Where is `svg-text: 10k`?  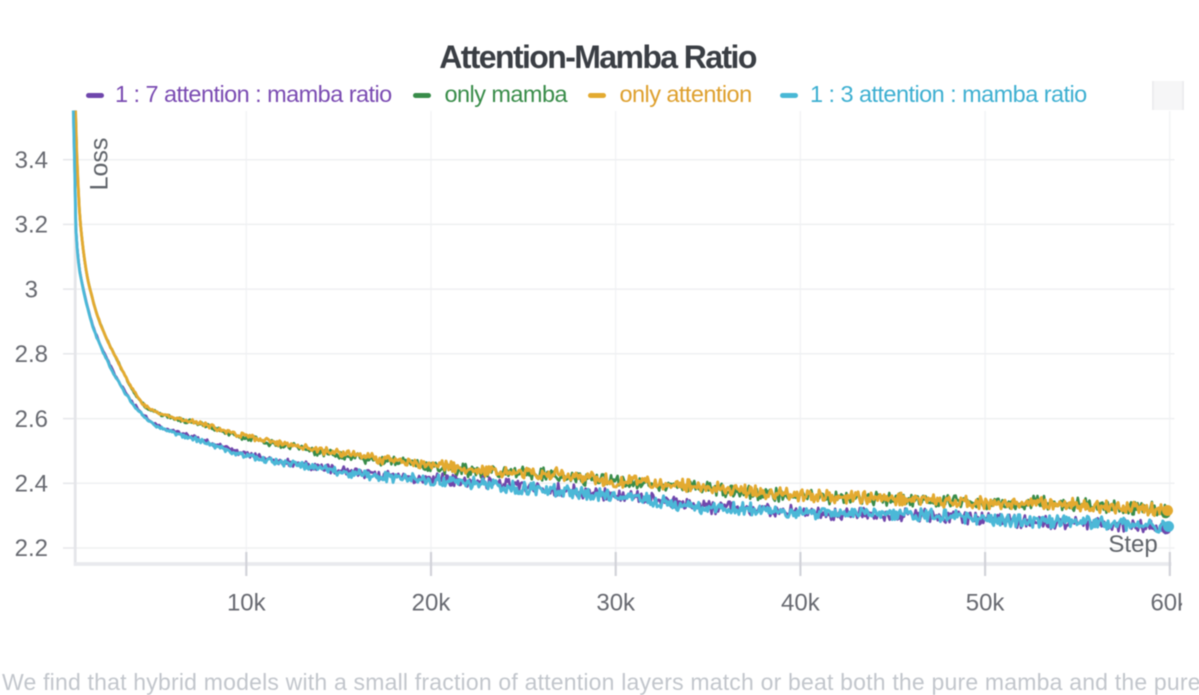 svg-text: 10k is located at coordinates (247, 603).